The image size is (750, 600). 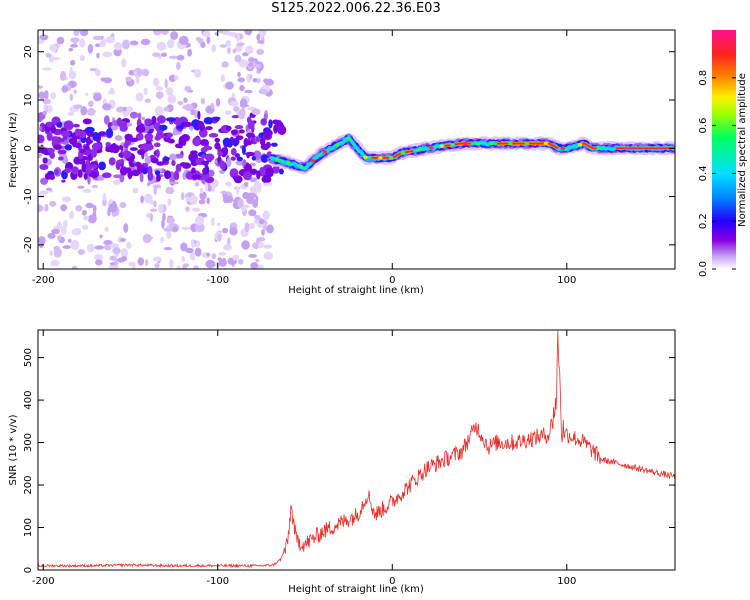 I want to click on snr-y-tick-label: 100, so click(x=28, y=527).